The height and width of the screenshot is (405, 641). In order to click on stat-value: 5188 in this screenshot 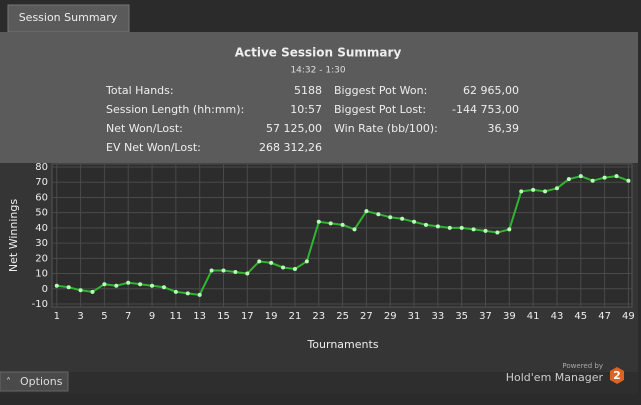, I will do `click(308, 90)`.